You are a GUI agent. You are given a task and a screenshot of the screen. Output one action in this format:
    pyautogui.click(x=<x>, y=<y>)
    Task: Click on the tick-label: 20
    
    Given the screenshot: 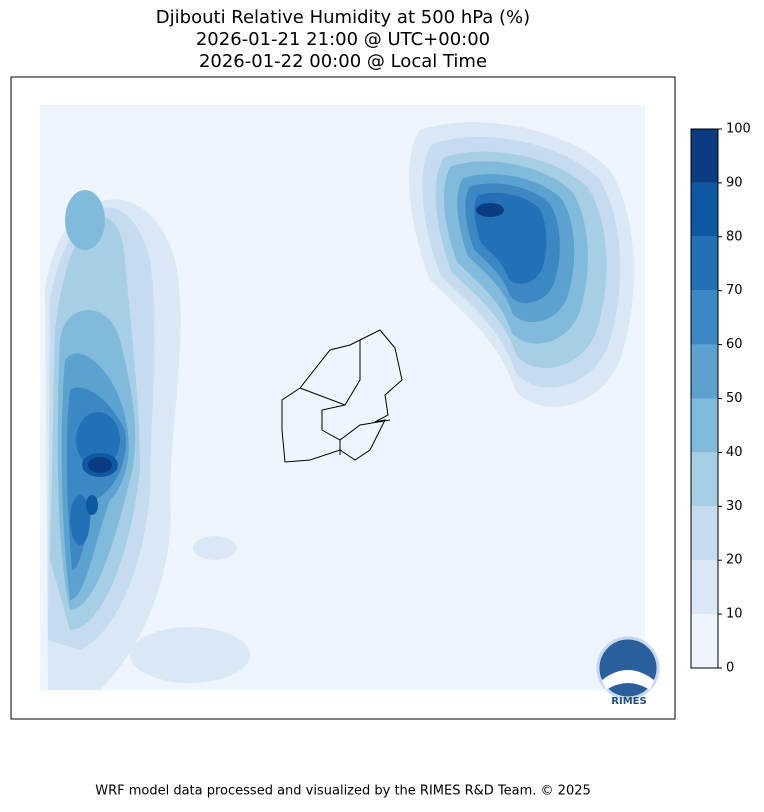 What is the action you would take?
    pyautogui.click(x=734, y=560)
    